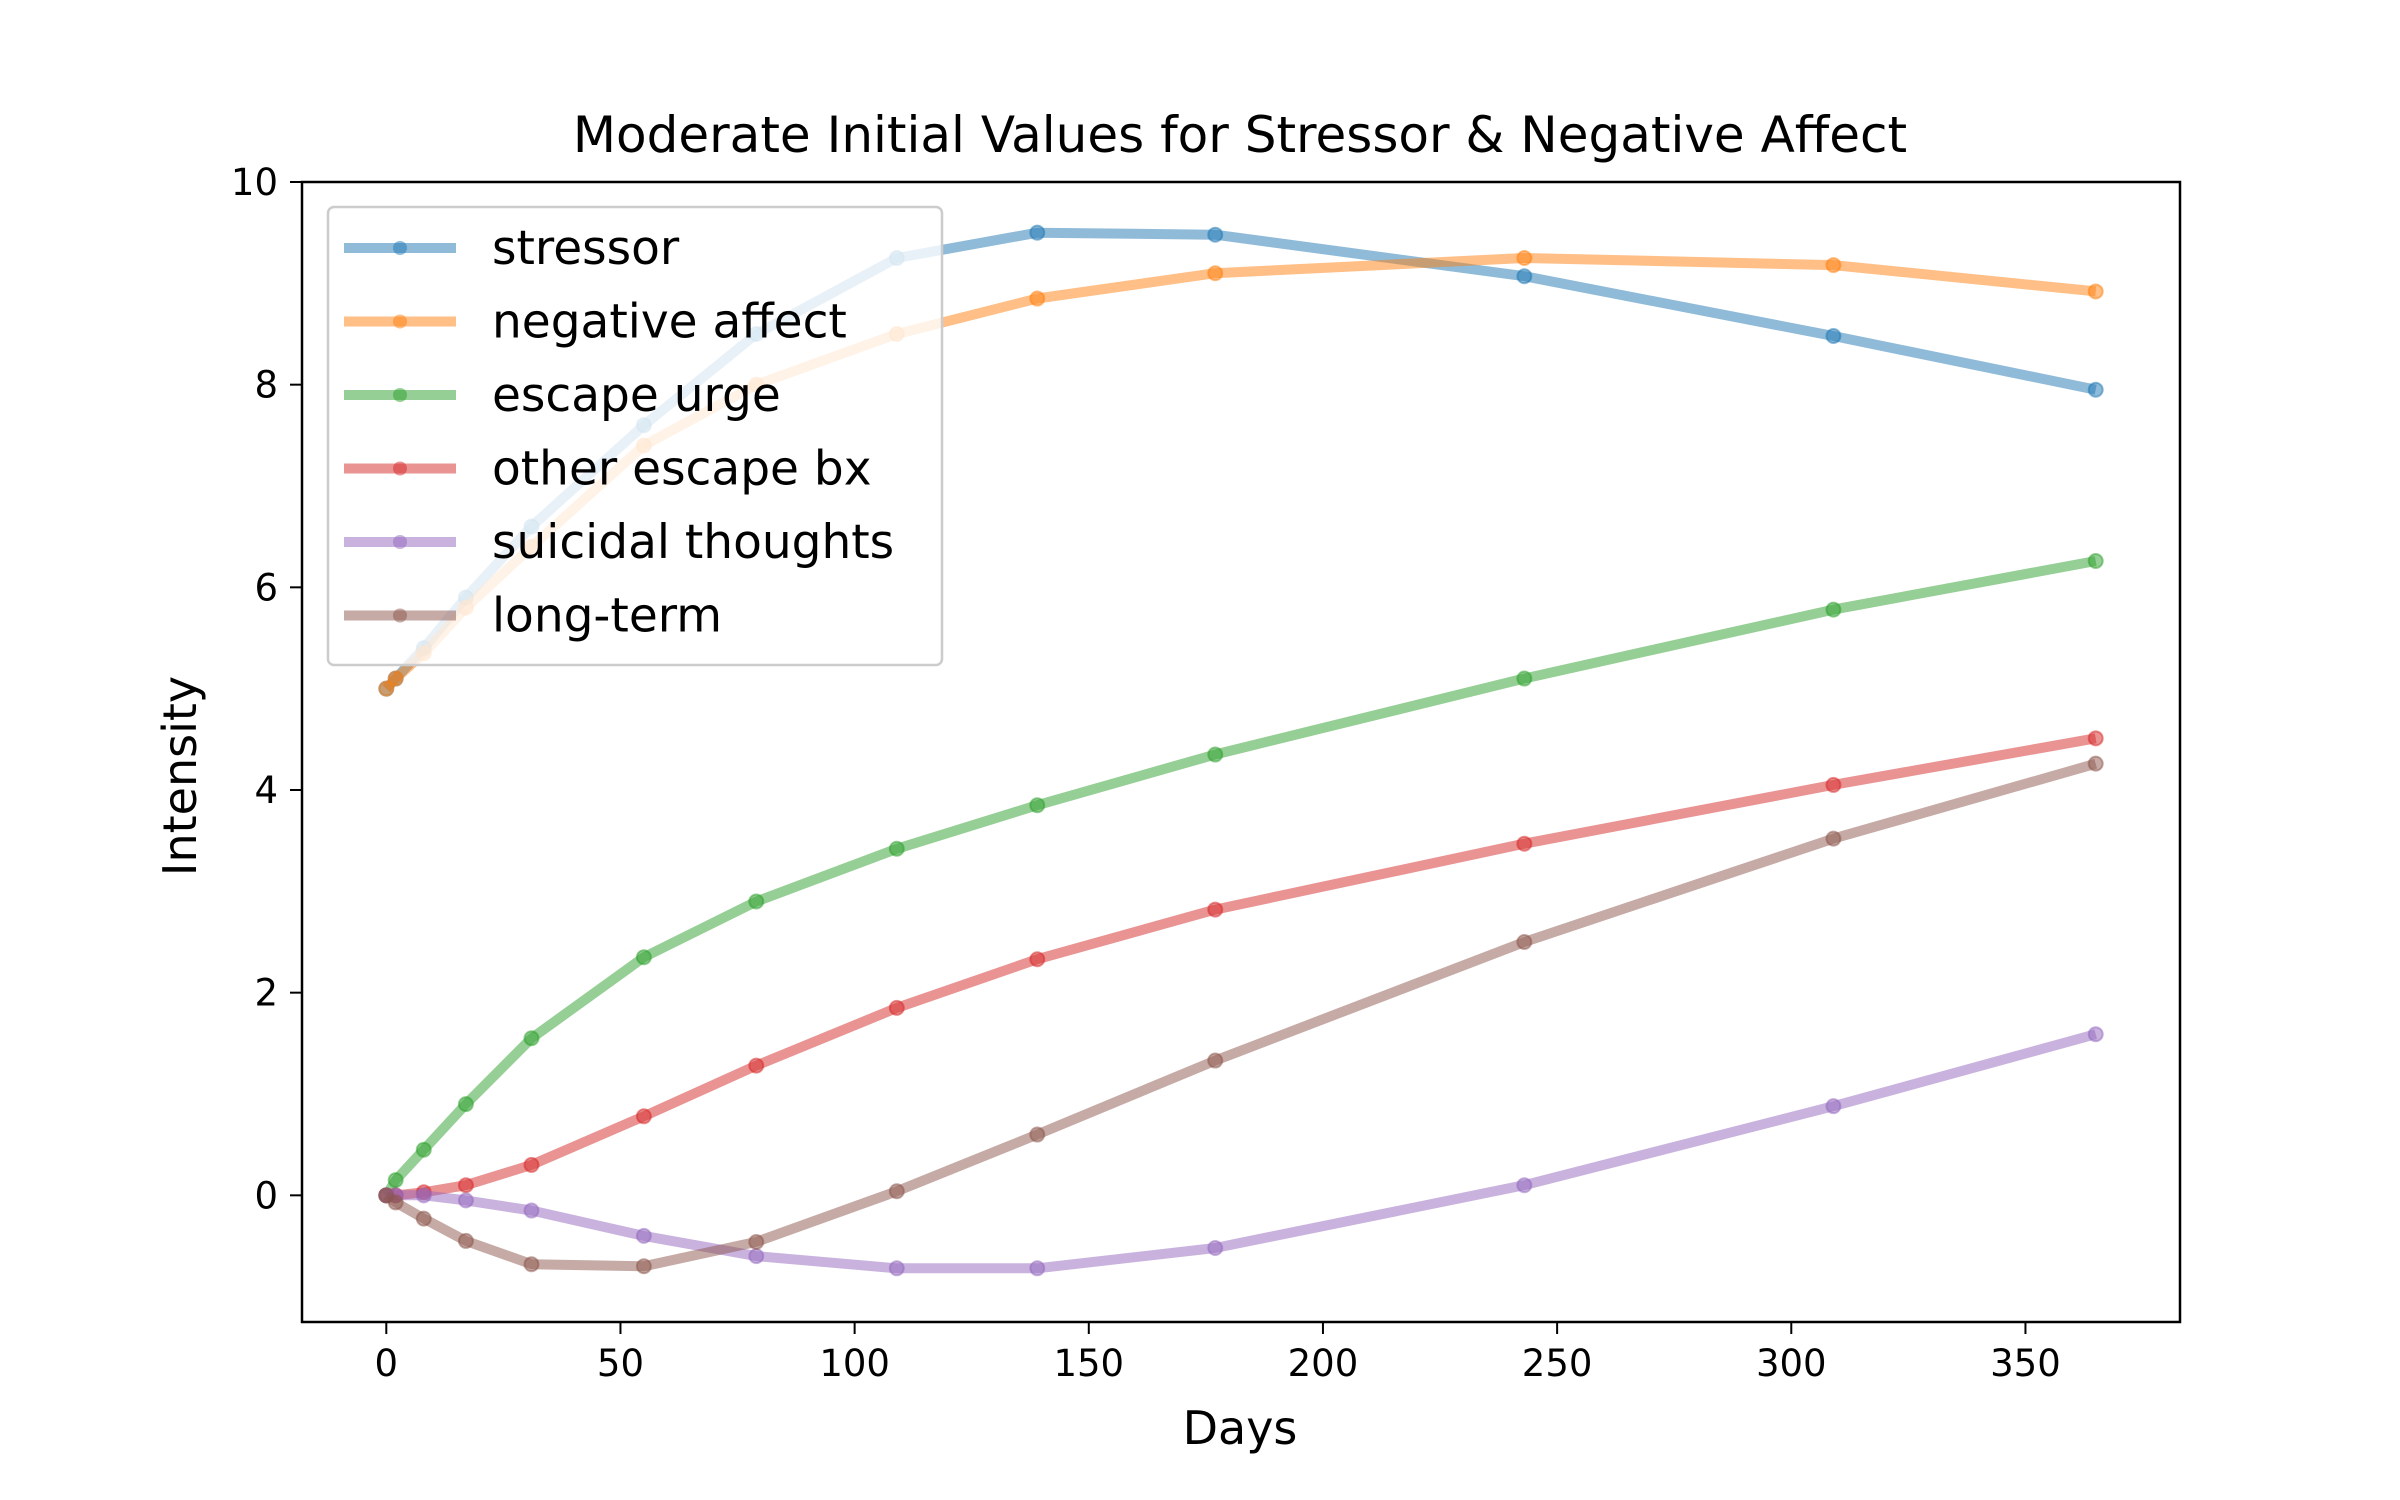 The width and height of the screenshot is (2400, 1500). Describe the element at coordinates (682, 469) in the screenshot. I see `legend-label: other escape bx` at that location.